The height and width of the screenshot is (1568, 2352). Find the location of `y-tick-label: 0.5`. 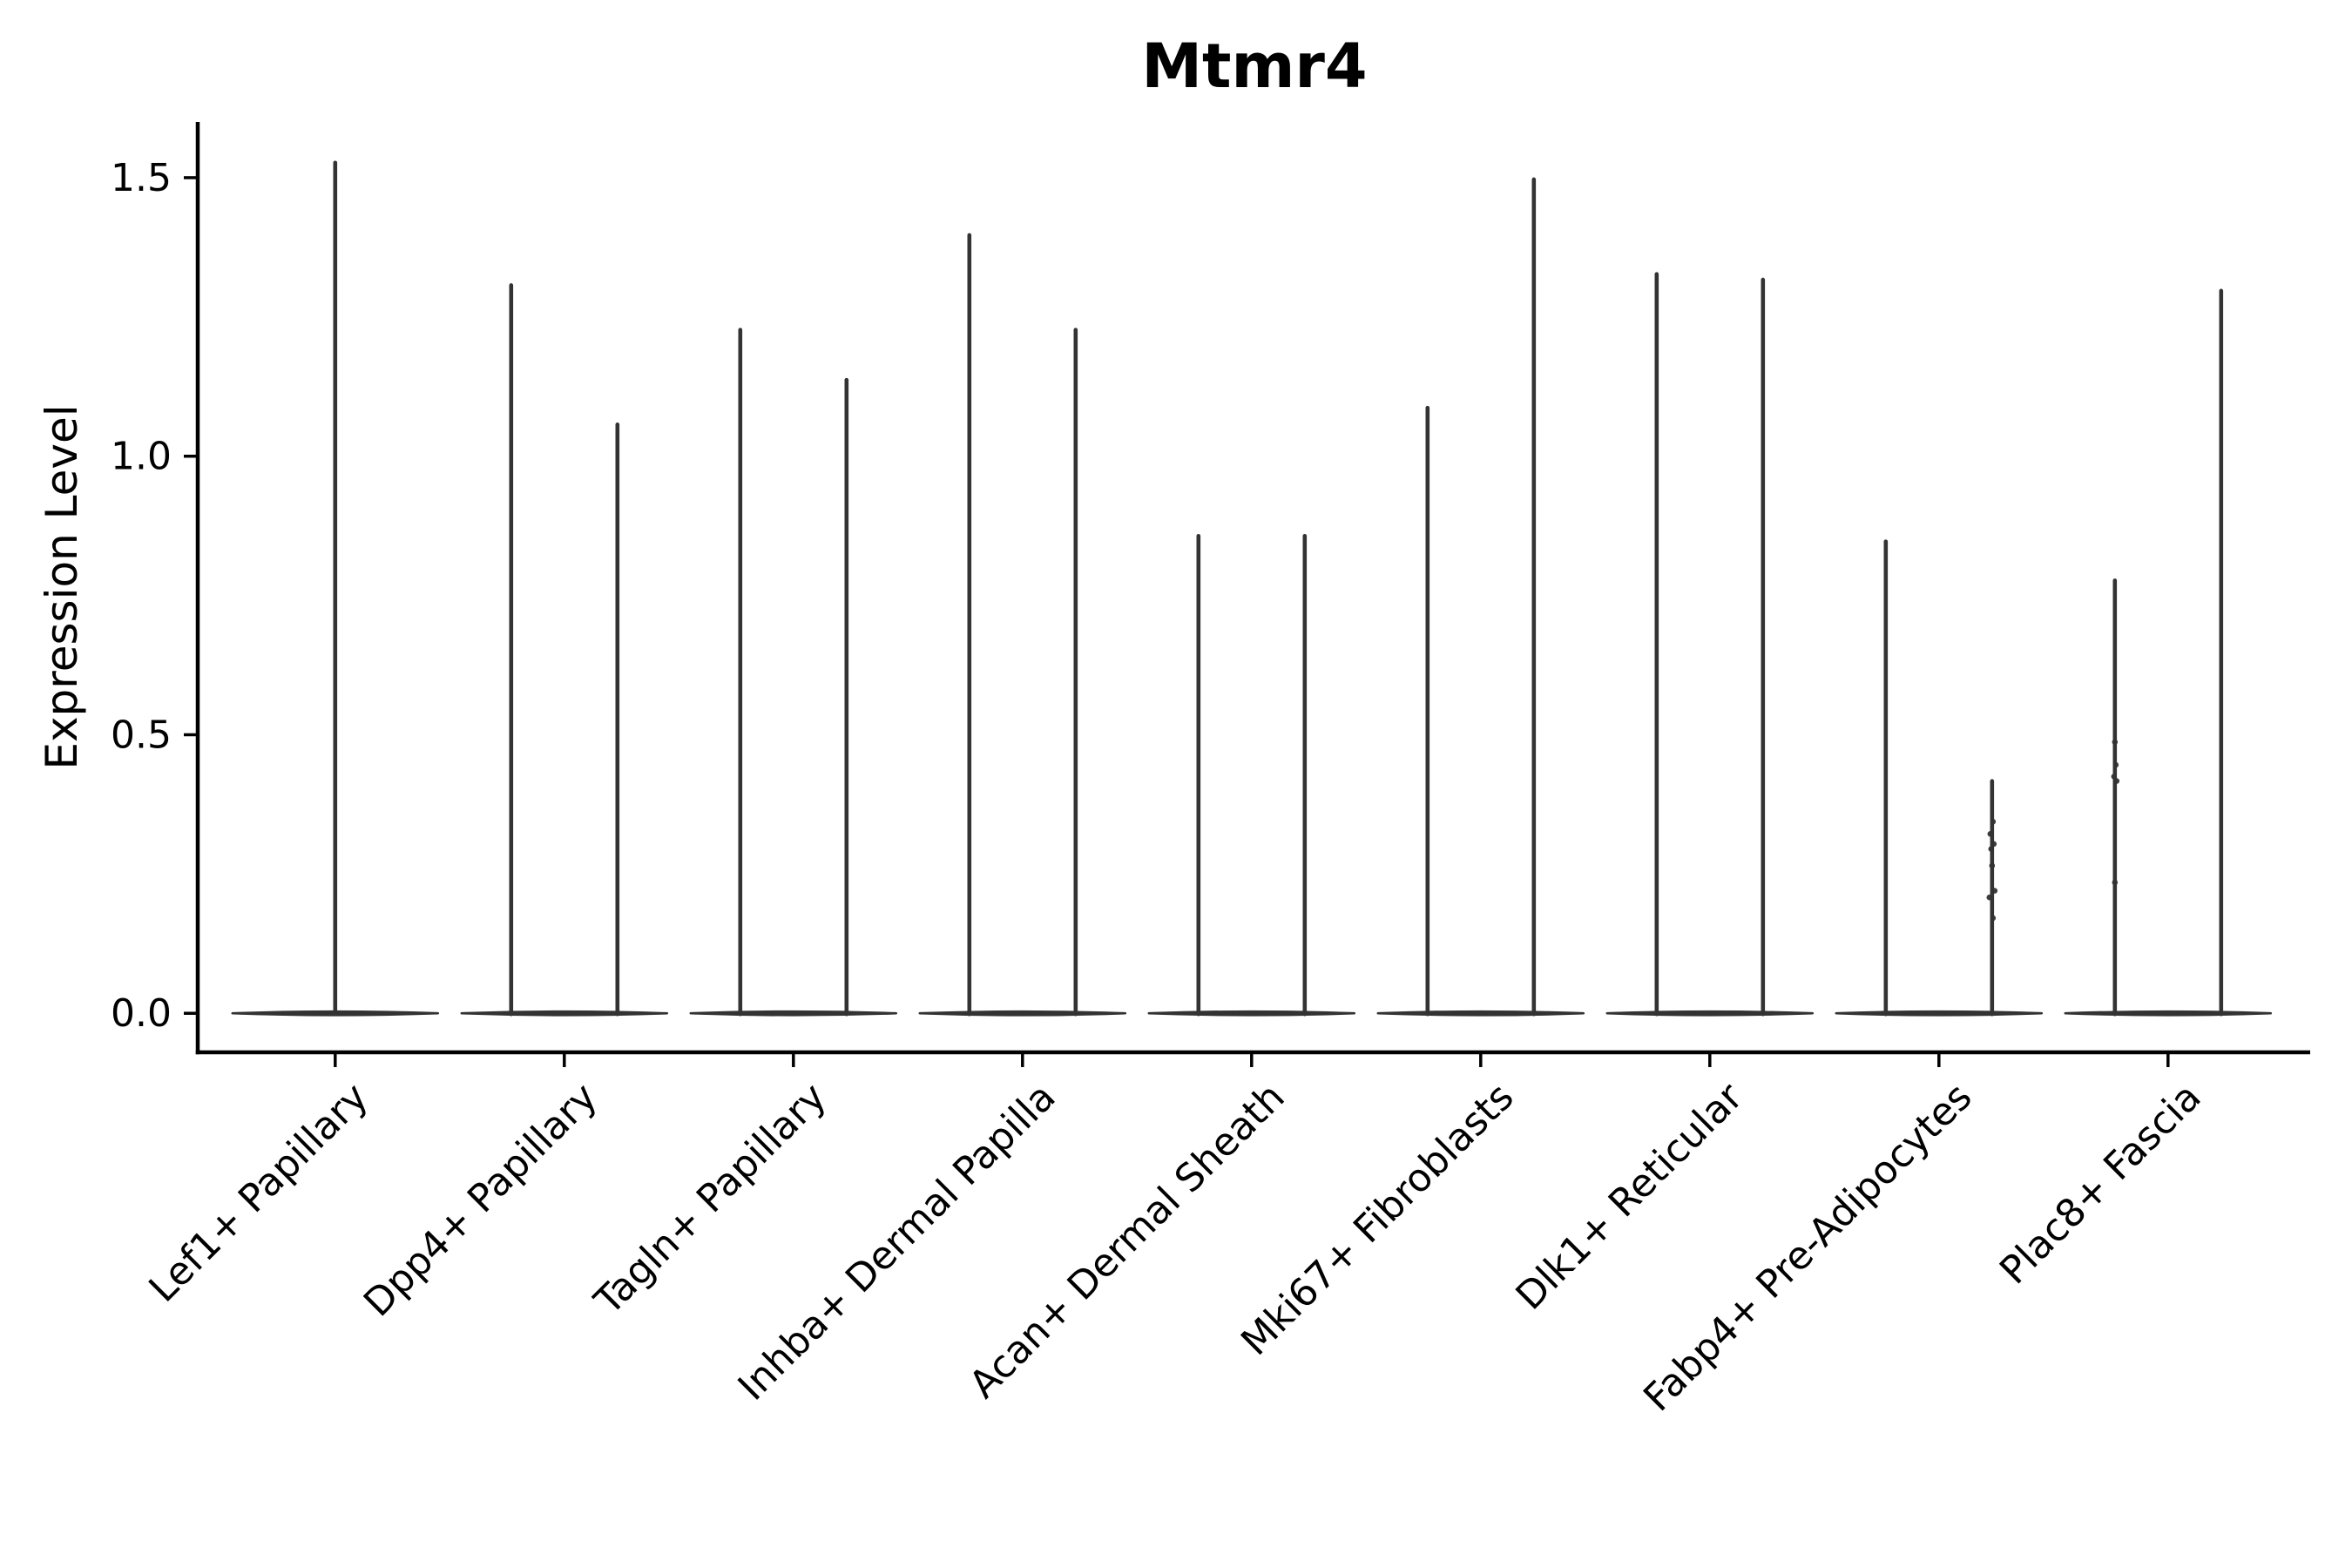

y-tick-label: 0.5 is located at coordinates (141, 735).